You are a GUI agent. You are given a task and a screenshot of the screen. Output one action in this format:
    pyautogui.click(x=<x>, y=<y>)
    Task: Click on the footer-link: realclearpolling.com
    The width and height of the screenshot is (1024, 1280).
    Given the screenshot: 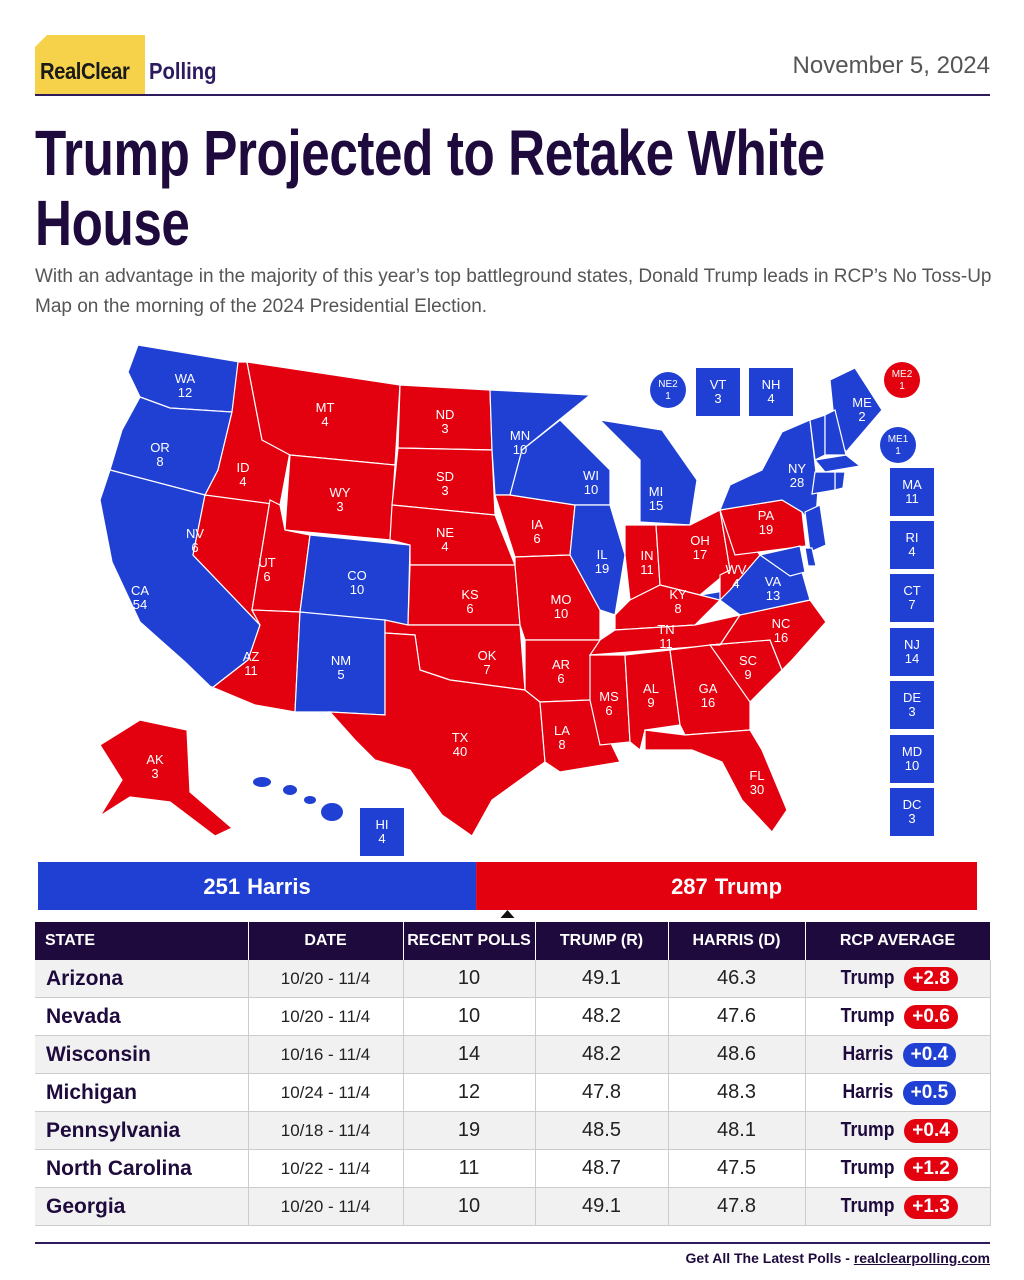 What is the action you would take?
    pyautogui.click(x=921, y=1258)
    